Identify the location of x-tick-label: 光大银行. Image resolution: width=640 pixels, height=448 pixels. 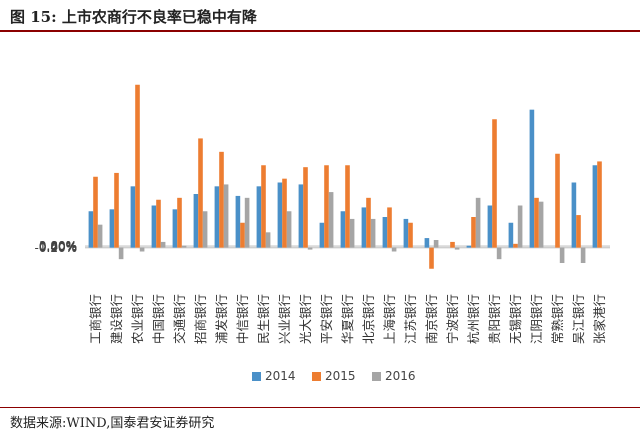
(305, 319).